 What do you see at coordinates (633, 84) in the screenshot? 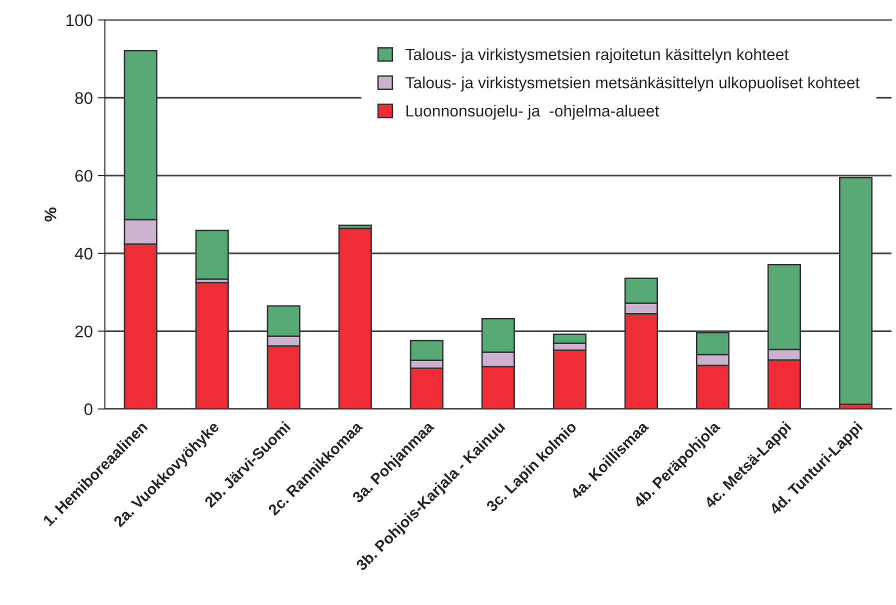
I see `legend-label: Talous- ja virkistysmetsien metsänkäsittelyn ulkopuoliset kohteet` at bounding box center [633, 84].